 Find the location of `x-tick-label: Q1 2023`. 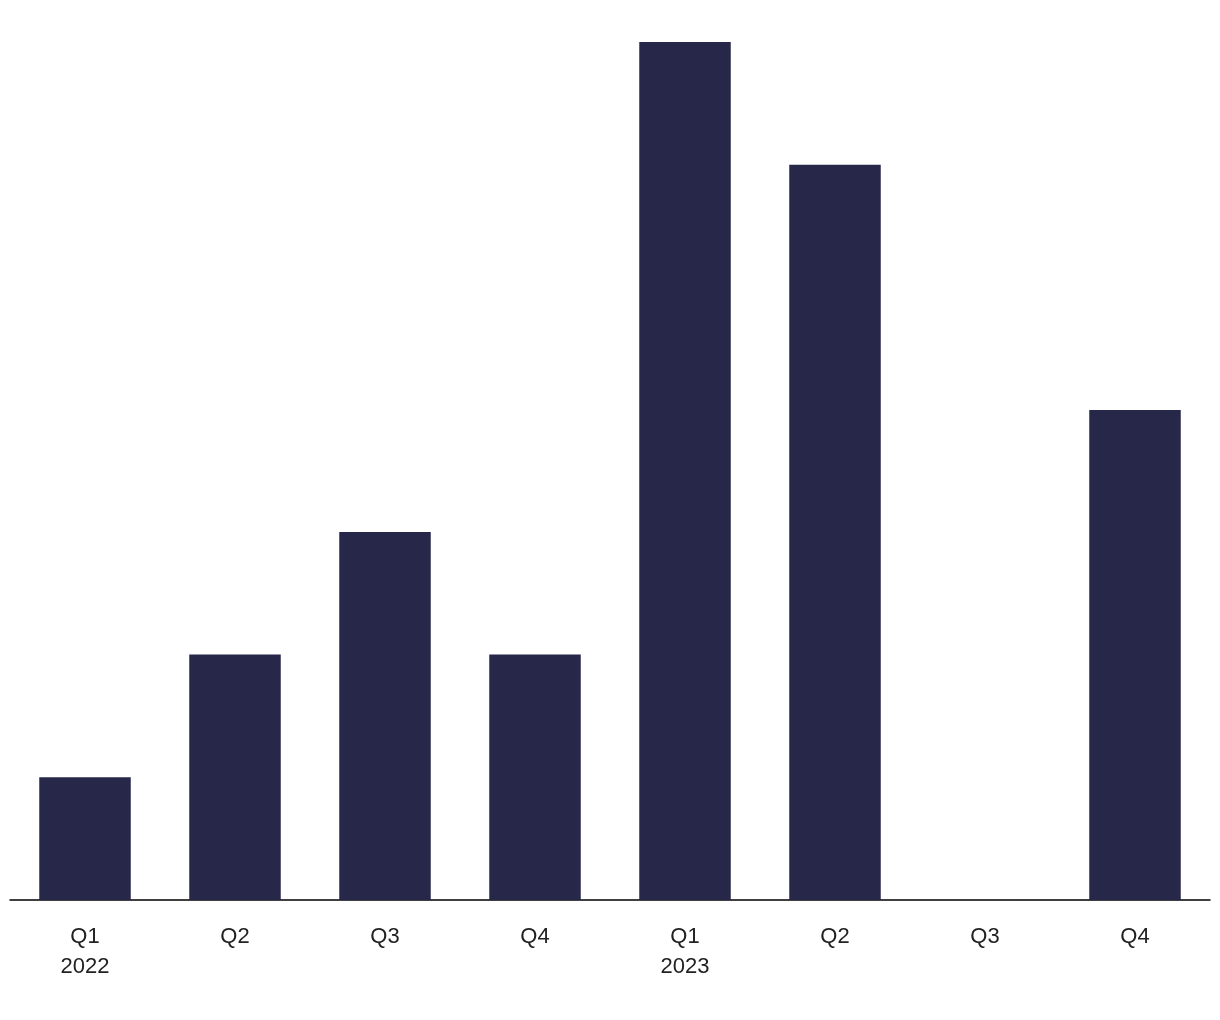

x-tick-label: Q1 2023 is located at coordinates (685, 950).